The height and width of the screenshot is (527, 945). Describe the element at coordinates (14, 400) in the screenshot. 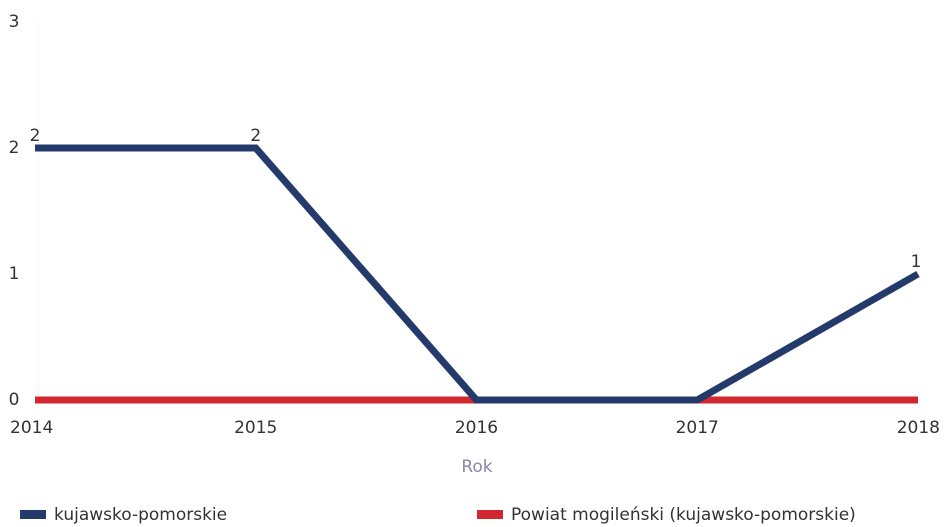

I see `y-tick-label: 0` at that location.